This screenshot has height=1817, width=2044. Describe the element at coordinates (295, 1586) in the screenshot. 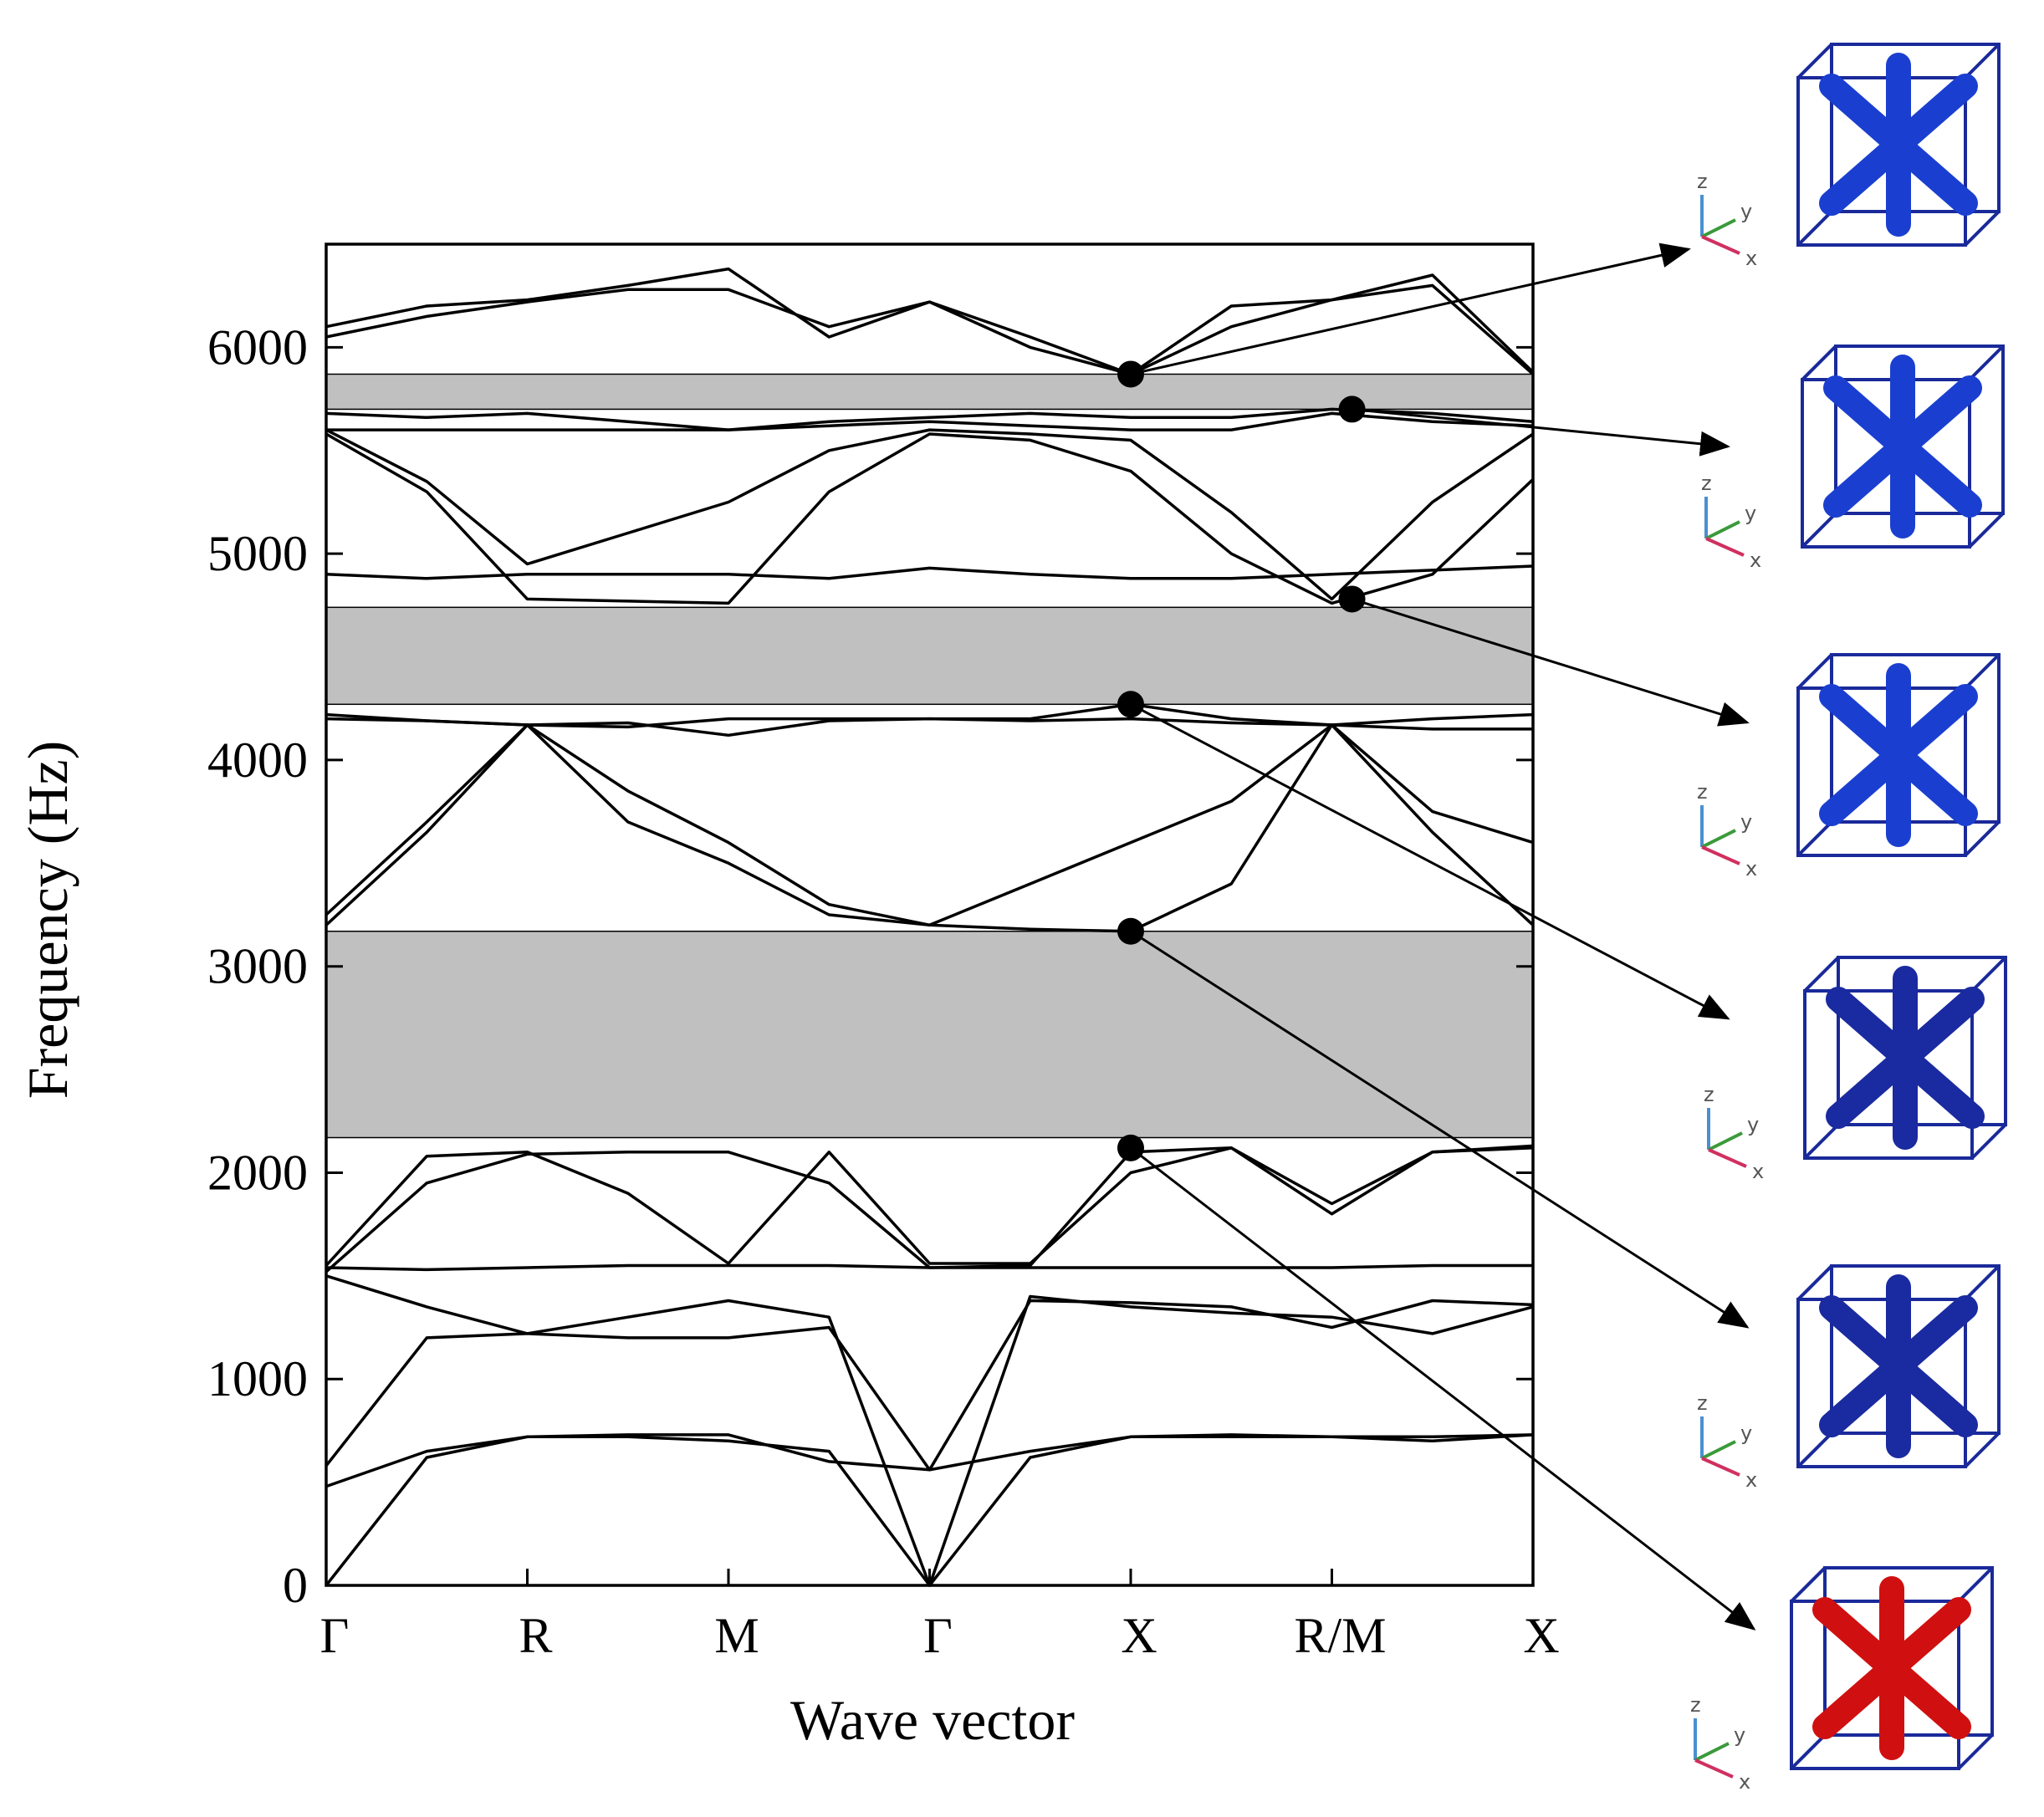

I see `y-tick-label: 0` at that location.